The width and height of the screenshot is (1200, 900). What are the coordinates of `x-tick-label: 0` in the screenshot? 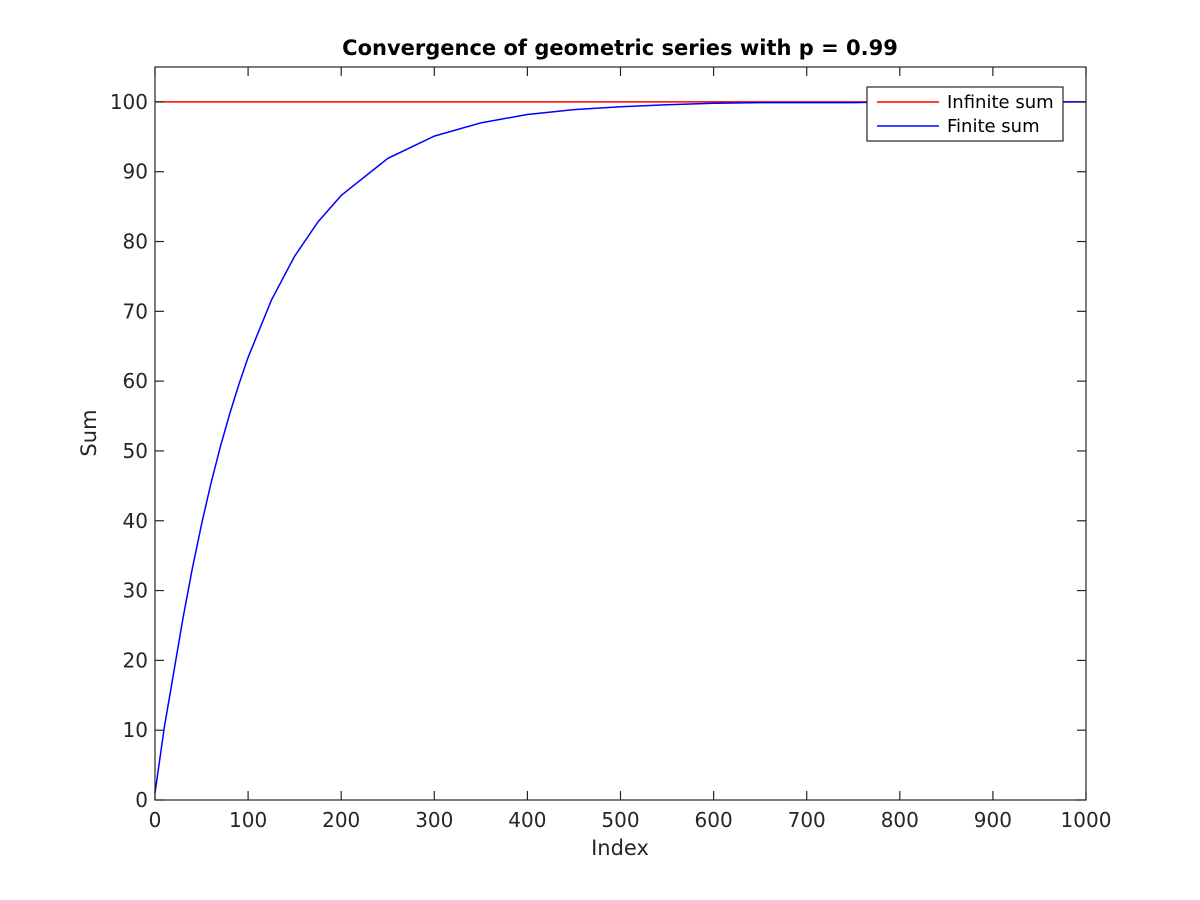 It's located at (155, 820).